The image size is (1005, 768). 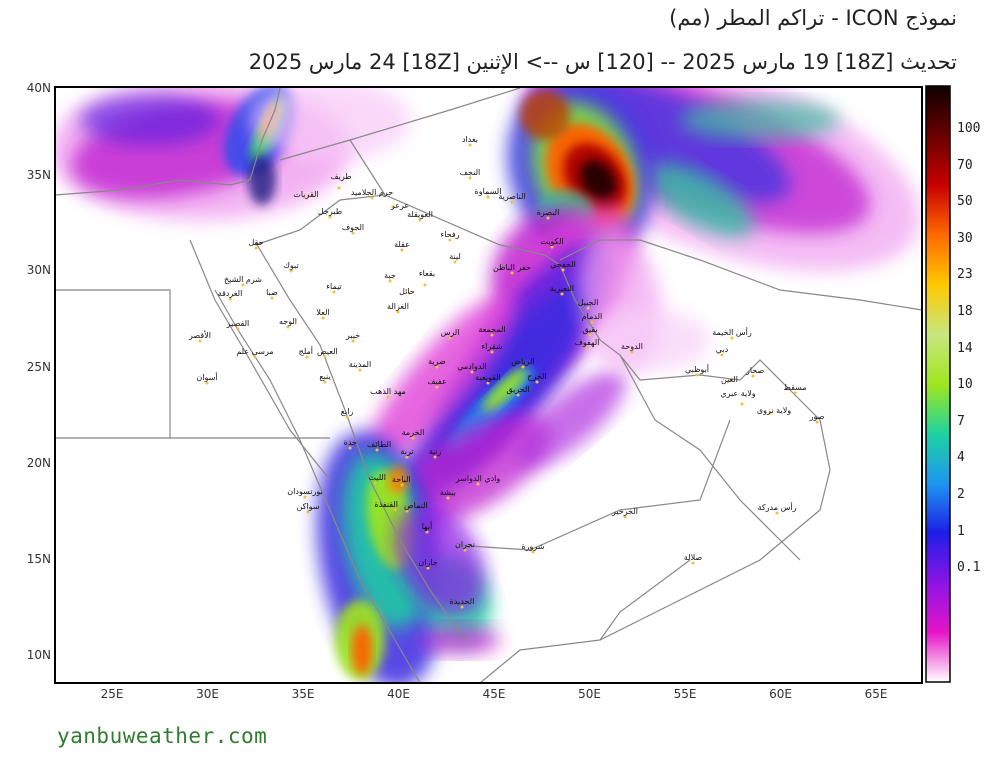 I want to click on city-label: الدوحة, so click(x=632, y=346).